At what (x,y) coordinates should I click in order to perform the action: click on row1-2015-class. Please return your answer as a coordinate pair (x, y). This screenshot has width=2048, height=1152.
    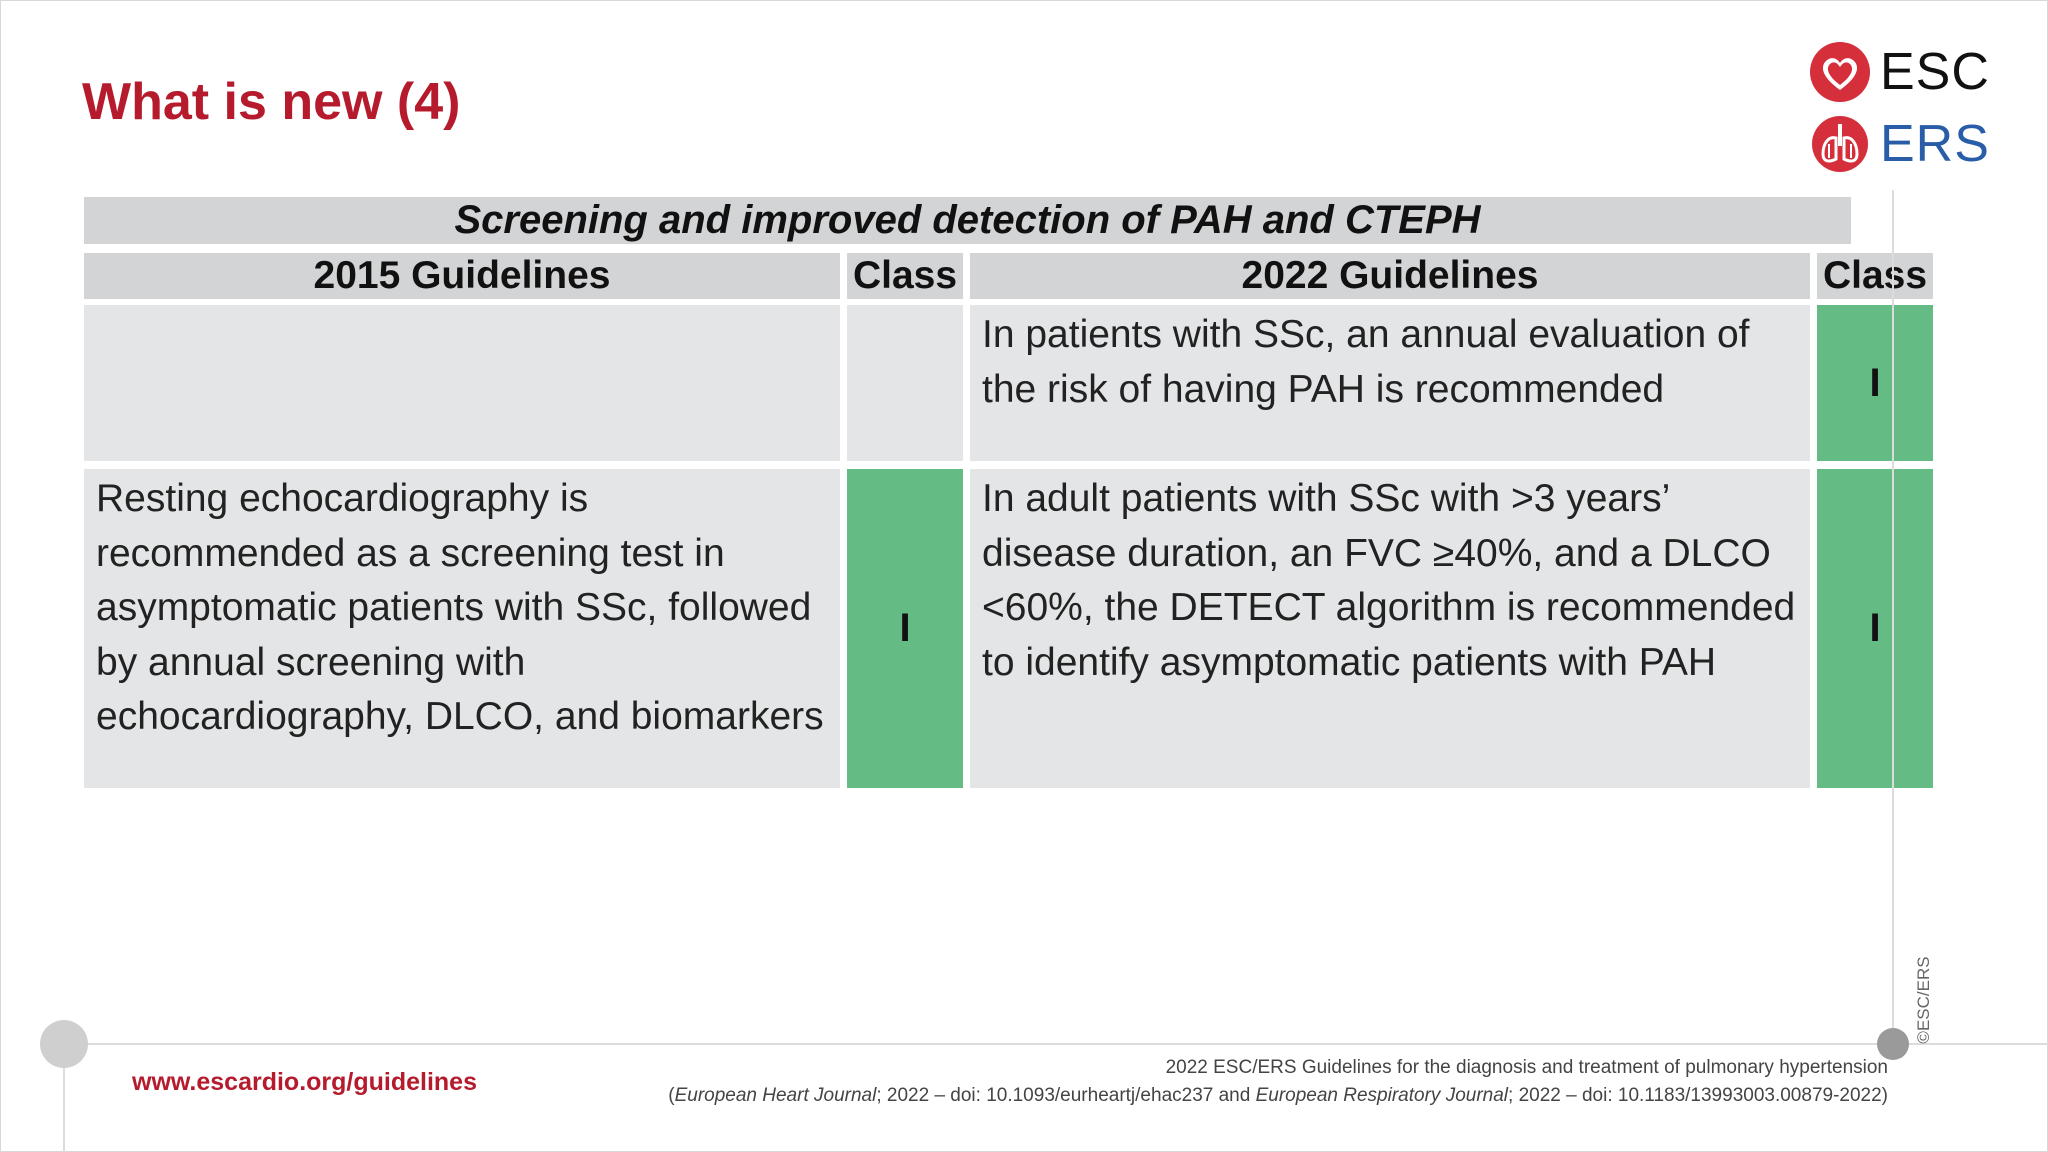
    Looking at the image, I should click on (905, 383).